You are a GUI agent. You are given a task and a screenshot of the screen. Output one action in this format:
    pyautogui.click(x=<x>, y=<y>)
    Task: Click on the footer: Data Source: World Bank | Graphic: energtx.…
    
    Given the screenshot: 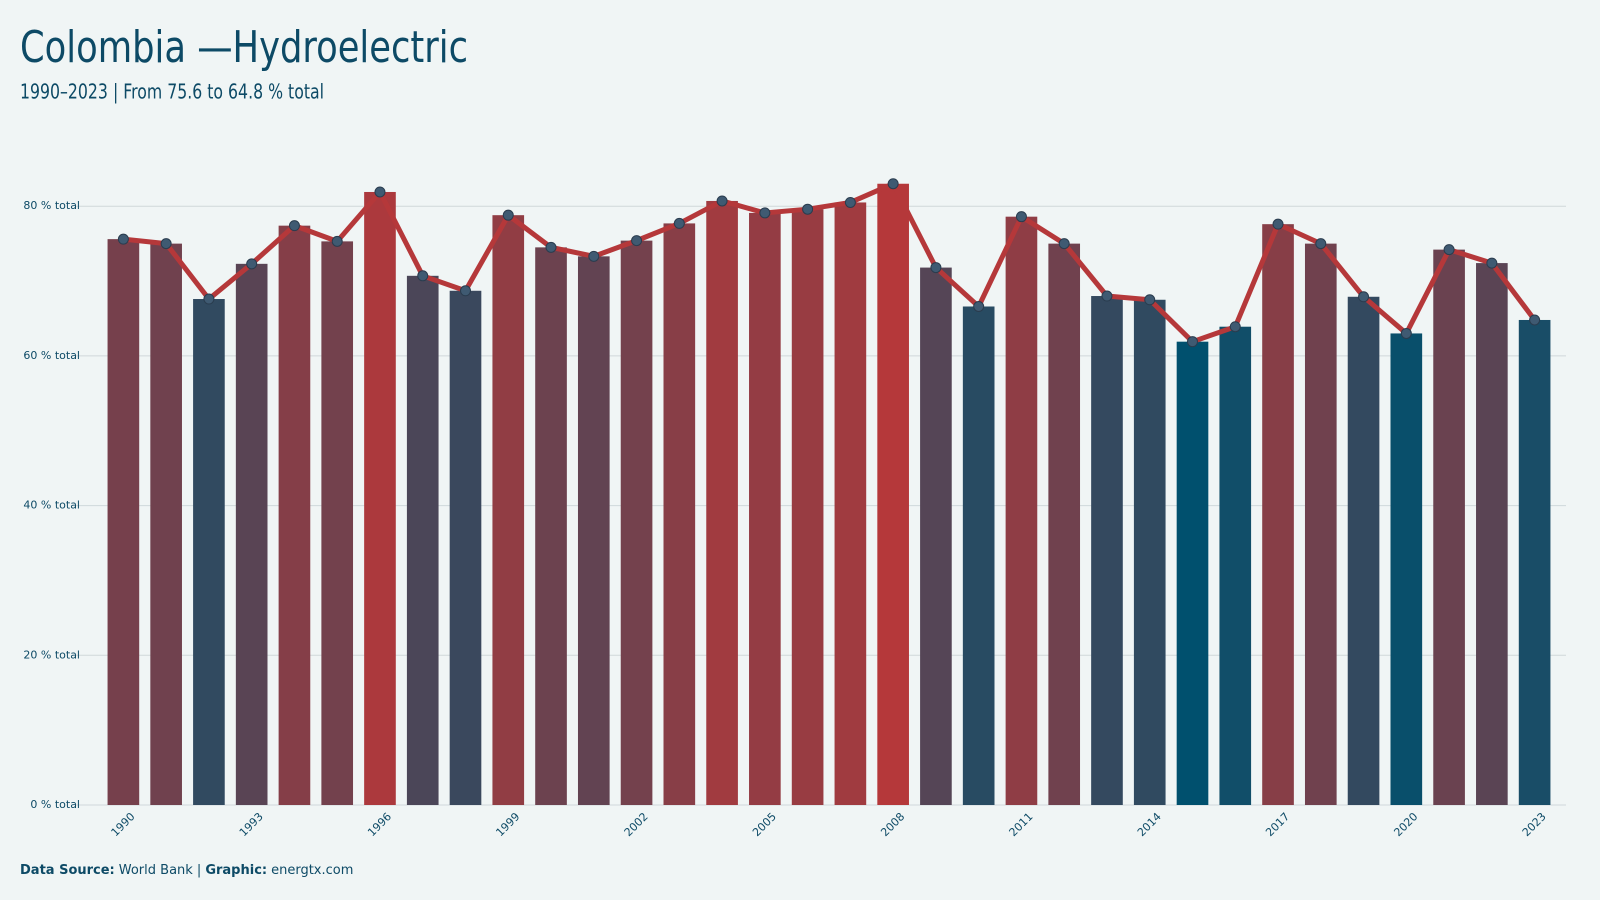 What is the action you would take?
    pyautogui.click(x=186, y=870)
    